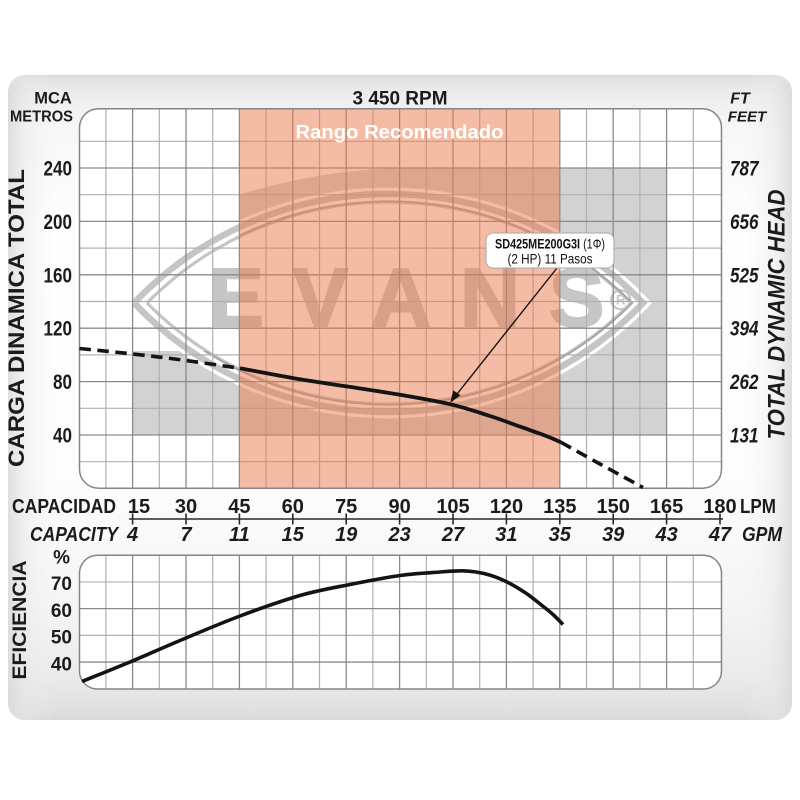  What do you see at coordinates (777, 315) in the screenshot?
I see `svg-text: TOTAL DYNAMIC HEAD` at bounding box center [777, 315].